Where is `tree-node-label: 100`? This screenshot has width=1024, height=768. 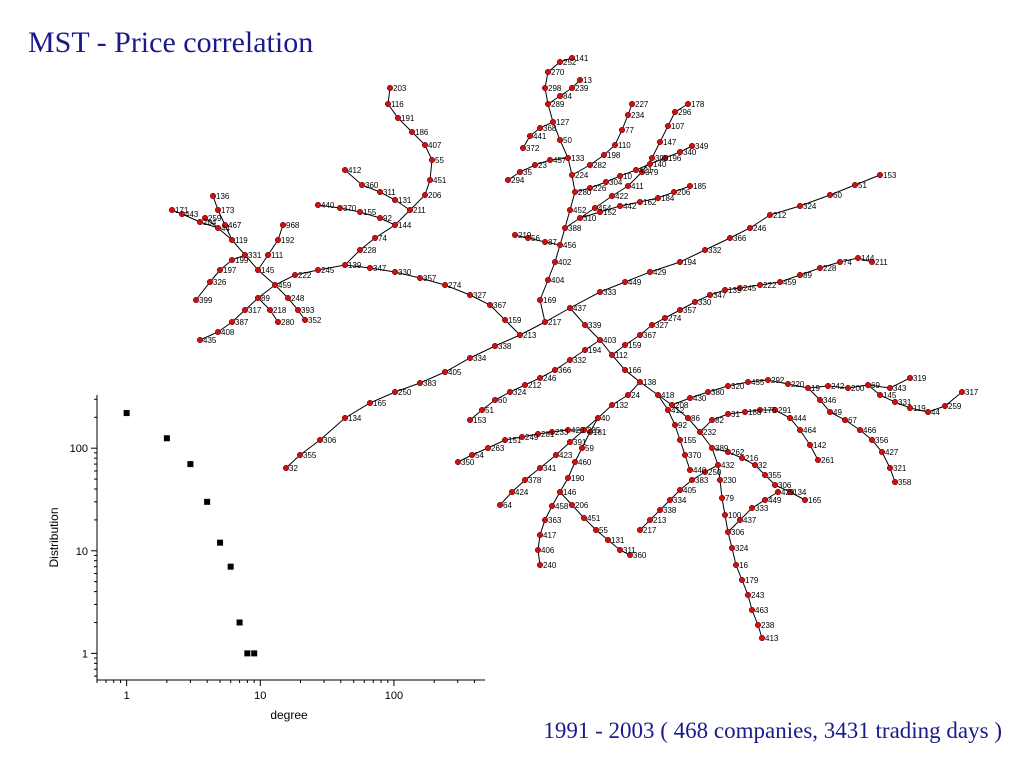 tree-node-label: 100 is located at coordinates (735, 515).